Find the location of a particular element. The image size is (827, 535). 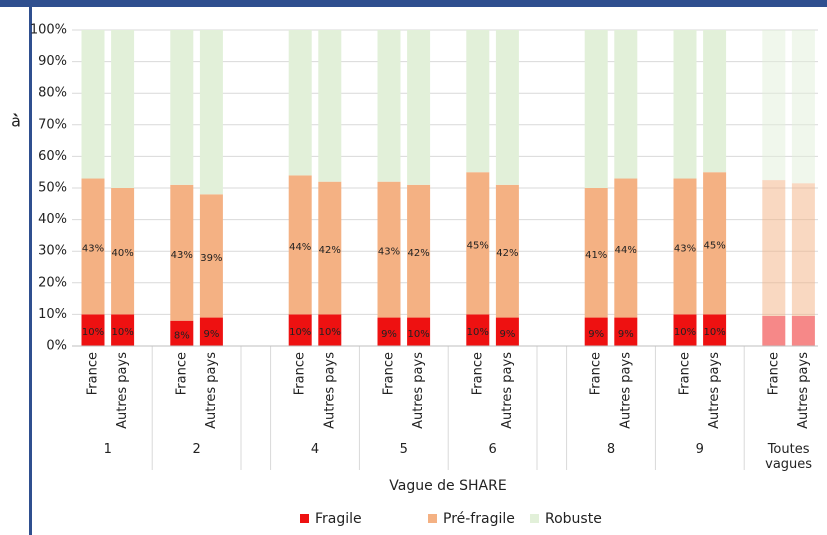

data-label: 40% is located at coordinates (122, 253).